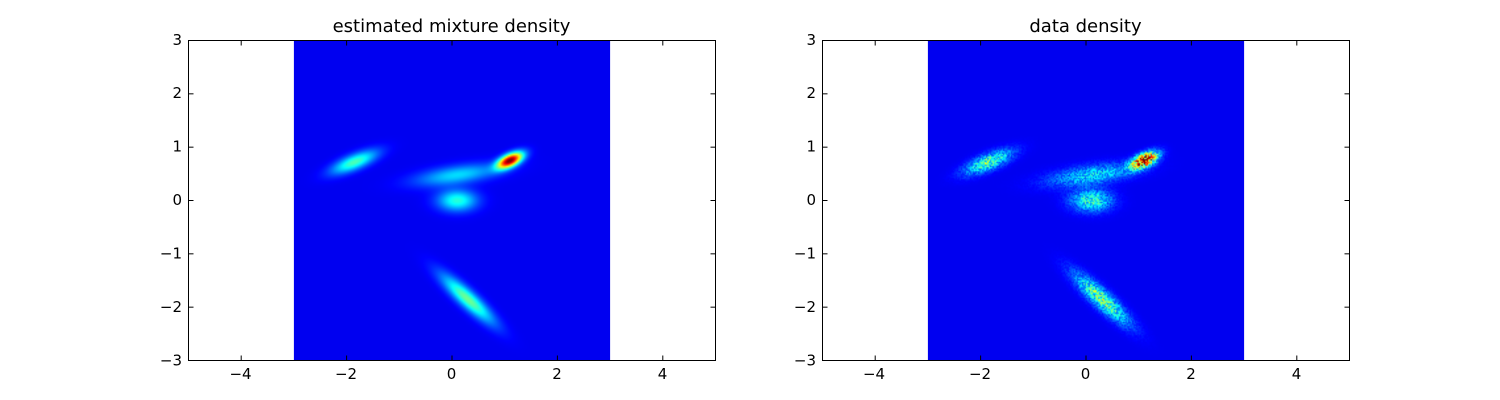  Describe the element at coordinates (1085, 26) in the screenshot. I see `panel-title: data density` at that location.